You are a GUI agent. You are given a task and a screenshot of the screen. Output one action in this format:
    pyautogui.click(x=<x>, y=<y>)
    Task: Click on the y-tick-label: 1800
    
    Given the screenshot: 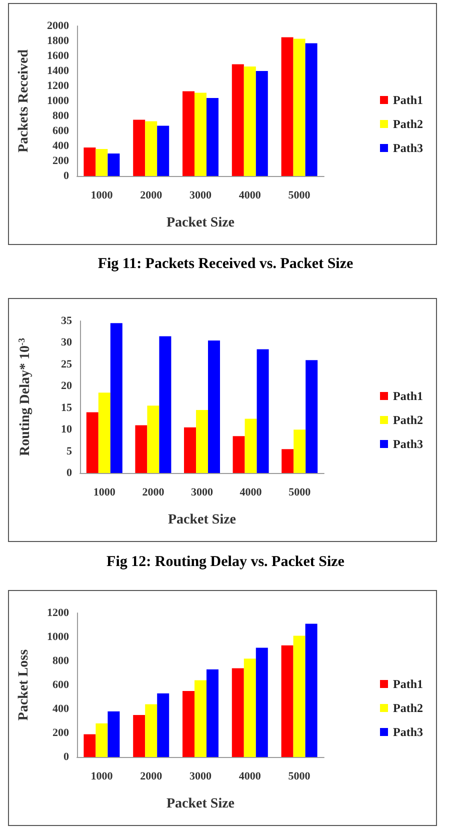 What is the action you would take?
    pyautogui.click(x=58, y=41)
    